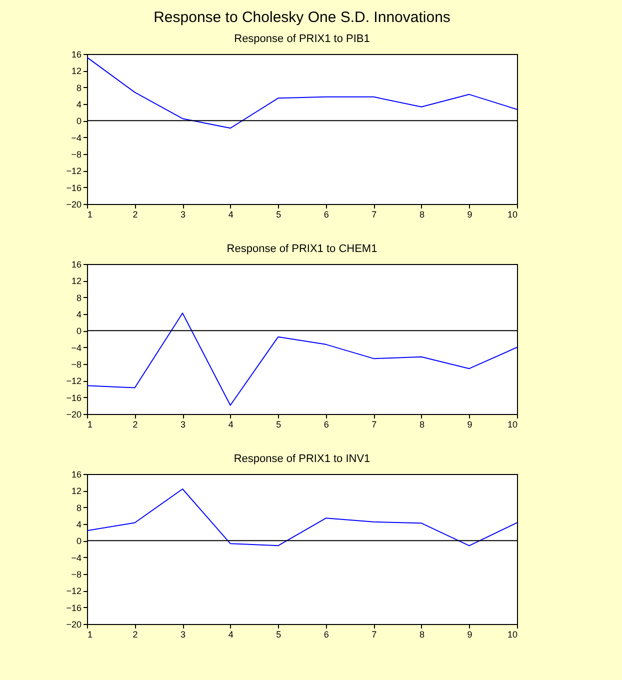  Describe the element at coordinates (302, 39) in the screenshot. I see `chart-subtitle: Response of PRIX1 to PIB1` at that location.